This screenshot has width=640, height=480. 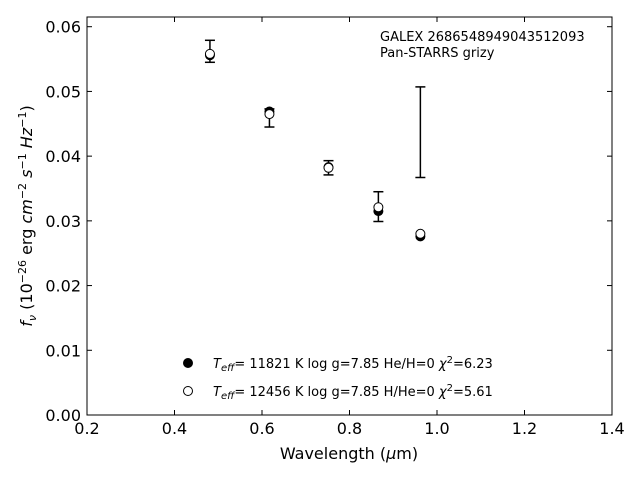 I want to click on x-tick-label: 0.2, so click(x=86, y=428).